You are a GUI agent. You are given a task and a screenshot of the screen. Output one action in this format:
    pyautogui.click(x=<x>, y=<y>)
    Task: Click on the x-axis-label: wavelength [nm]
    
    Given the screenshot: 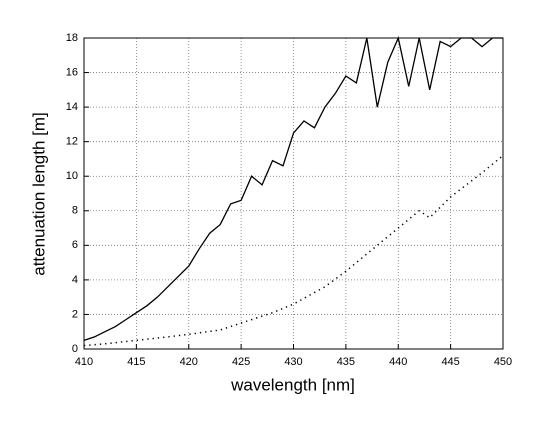 What is the action you would take?
    pyautogui.click(x=292, y=384)
    